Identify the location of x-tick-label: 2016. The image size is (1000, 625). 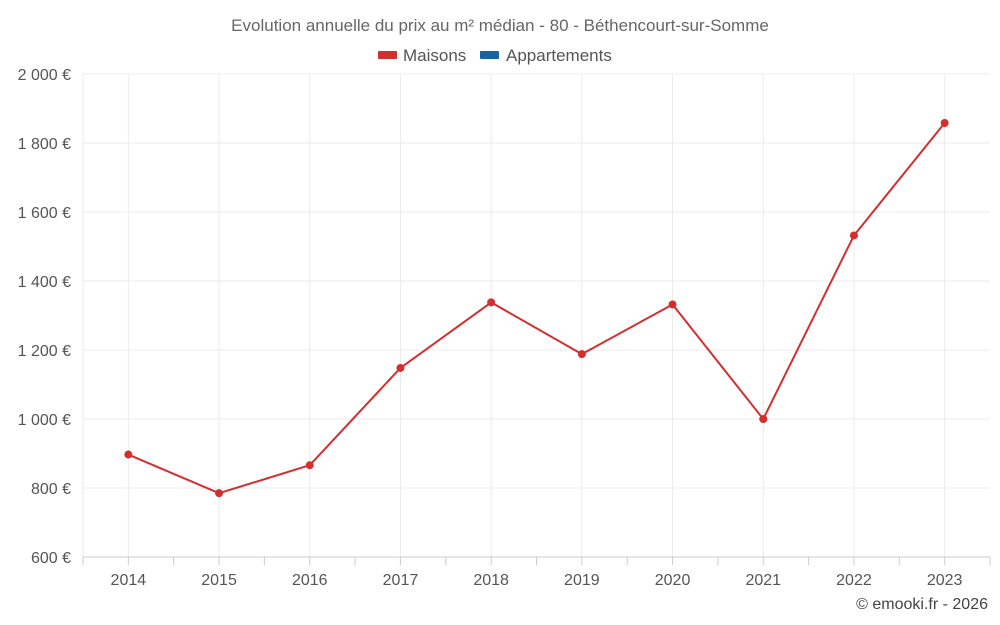
(310, 580).